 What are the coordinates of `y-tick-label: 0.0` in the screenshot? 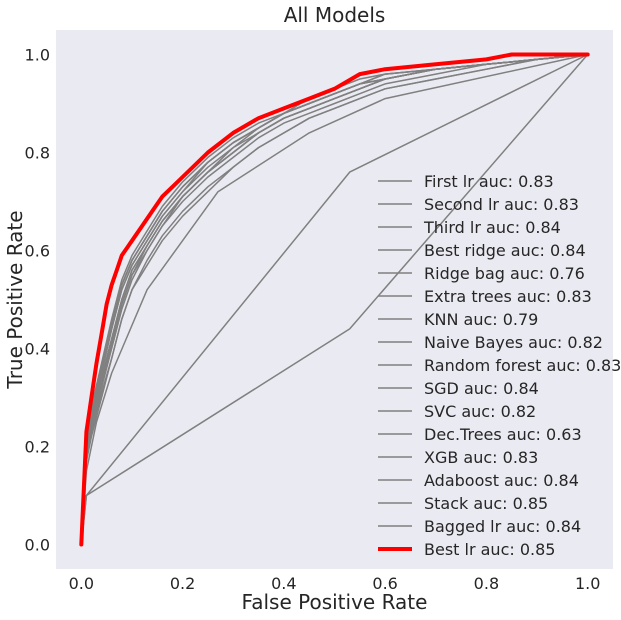 It's located at (37, 545).